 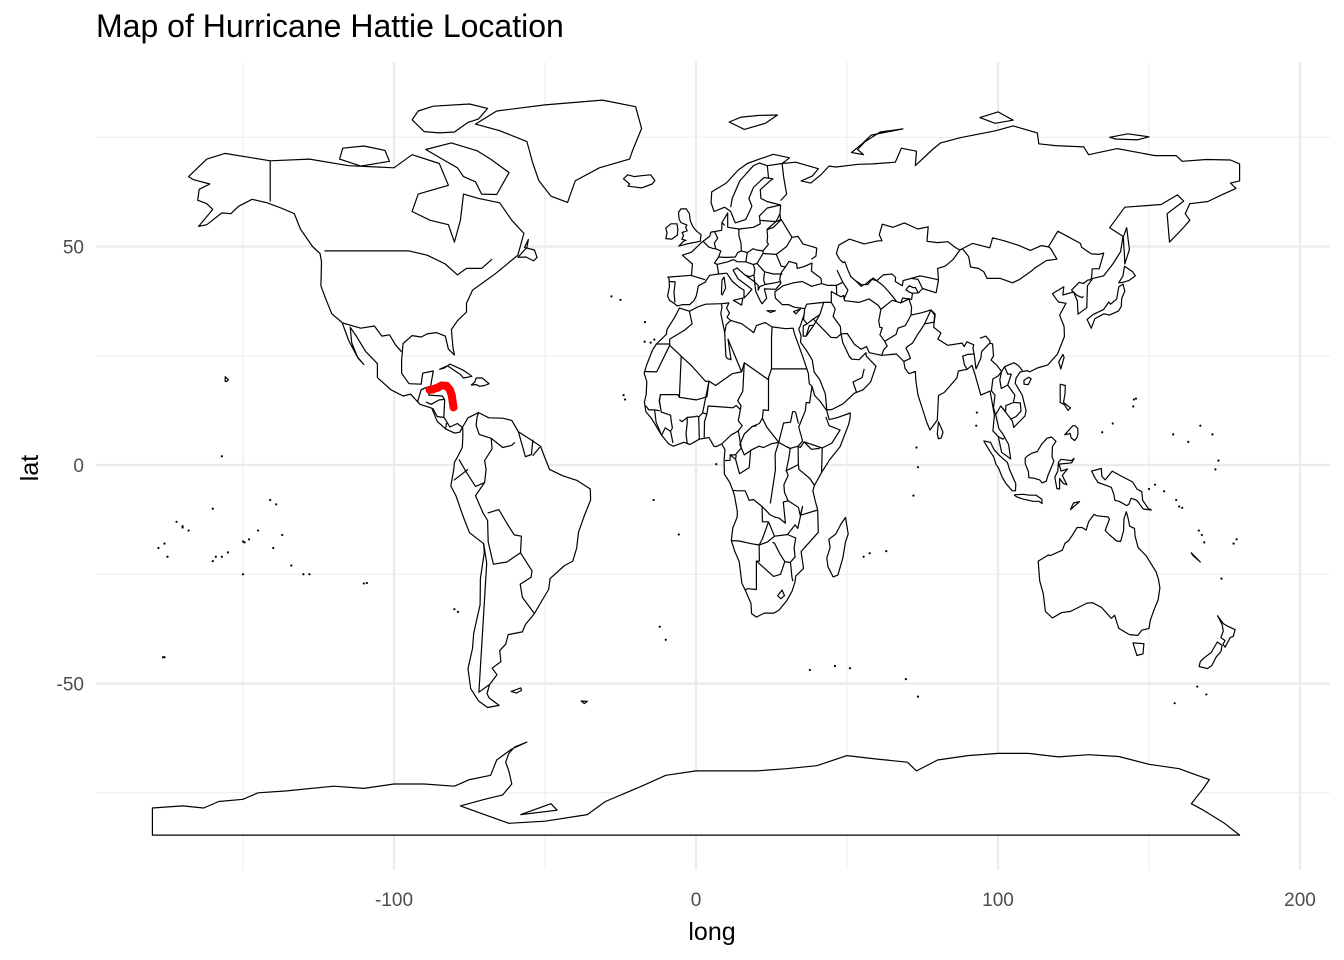 What do you see at coordinates (738, 301) in the screenshot?
I see `landmass-sicily` at bounding box center [738, 301].